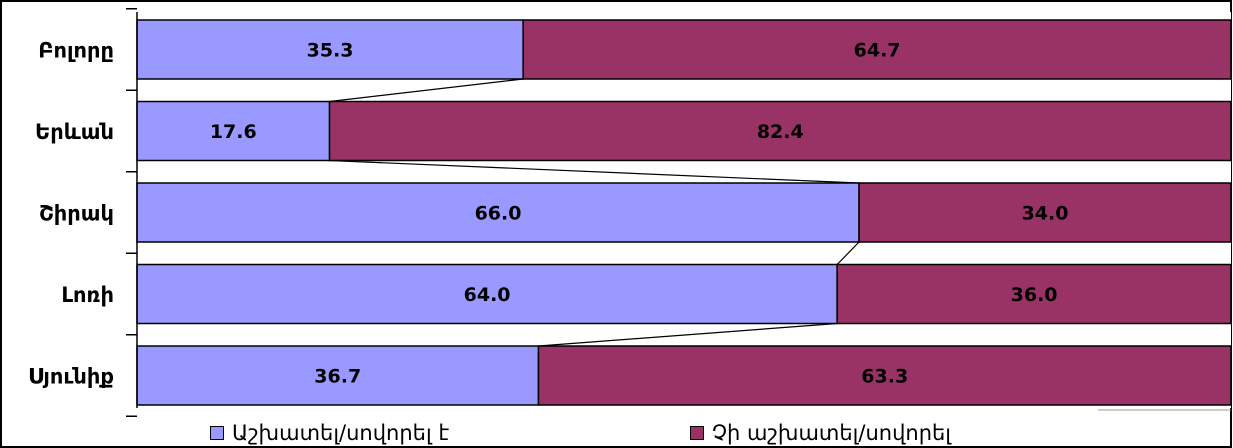  What do you see at coordinates (233, 132) in the screenshot?
I see `data-label-worked-1: 17.6` at bounding box center [233, 132].